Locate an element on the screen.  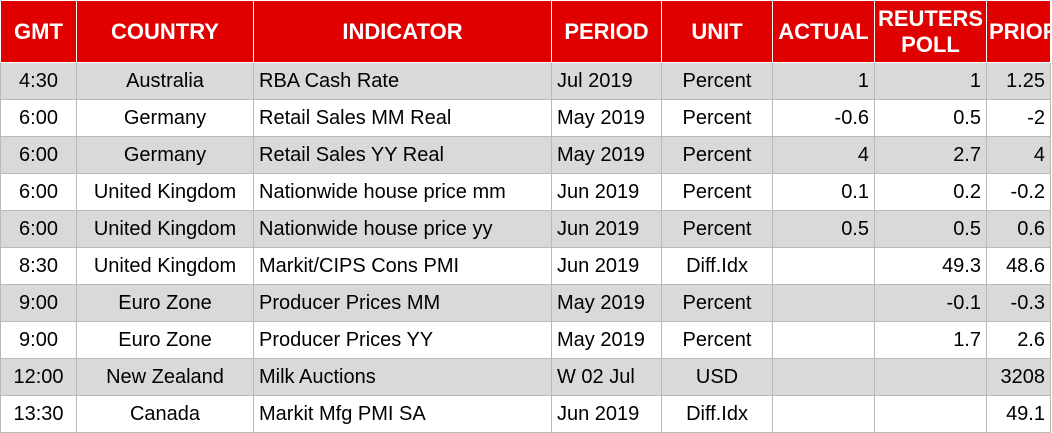
cell-country: Canada is located at coordinates (165, 414).